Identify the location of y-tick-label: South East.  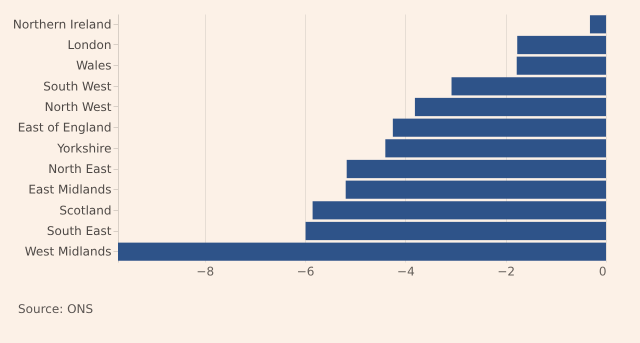
(79, 231).